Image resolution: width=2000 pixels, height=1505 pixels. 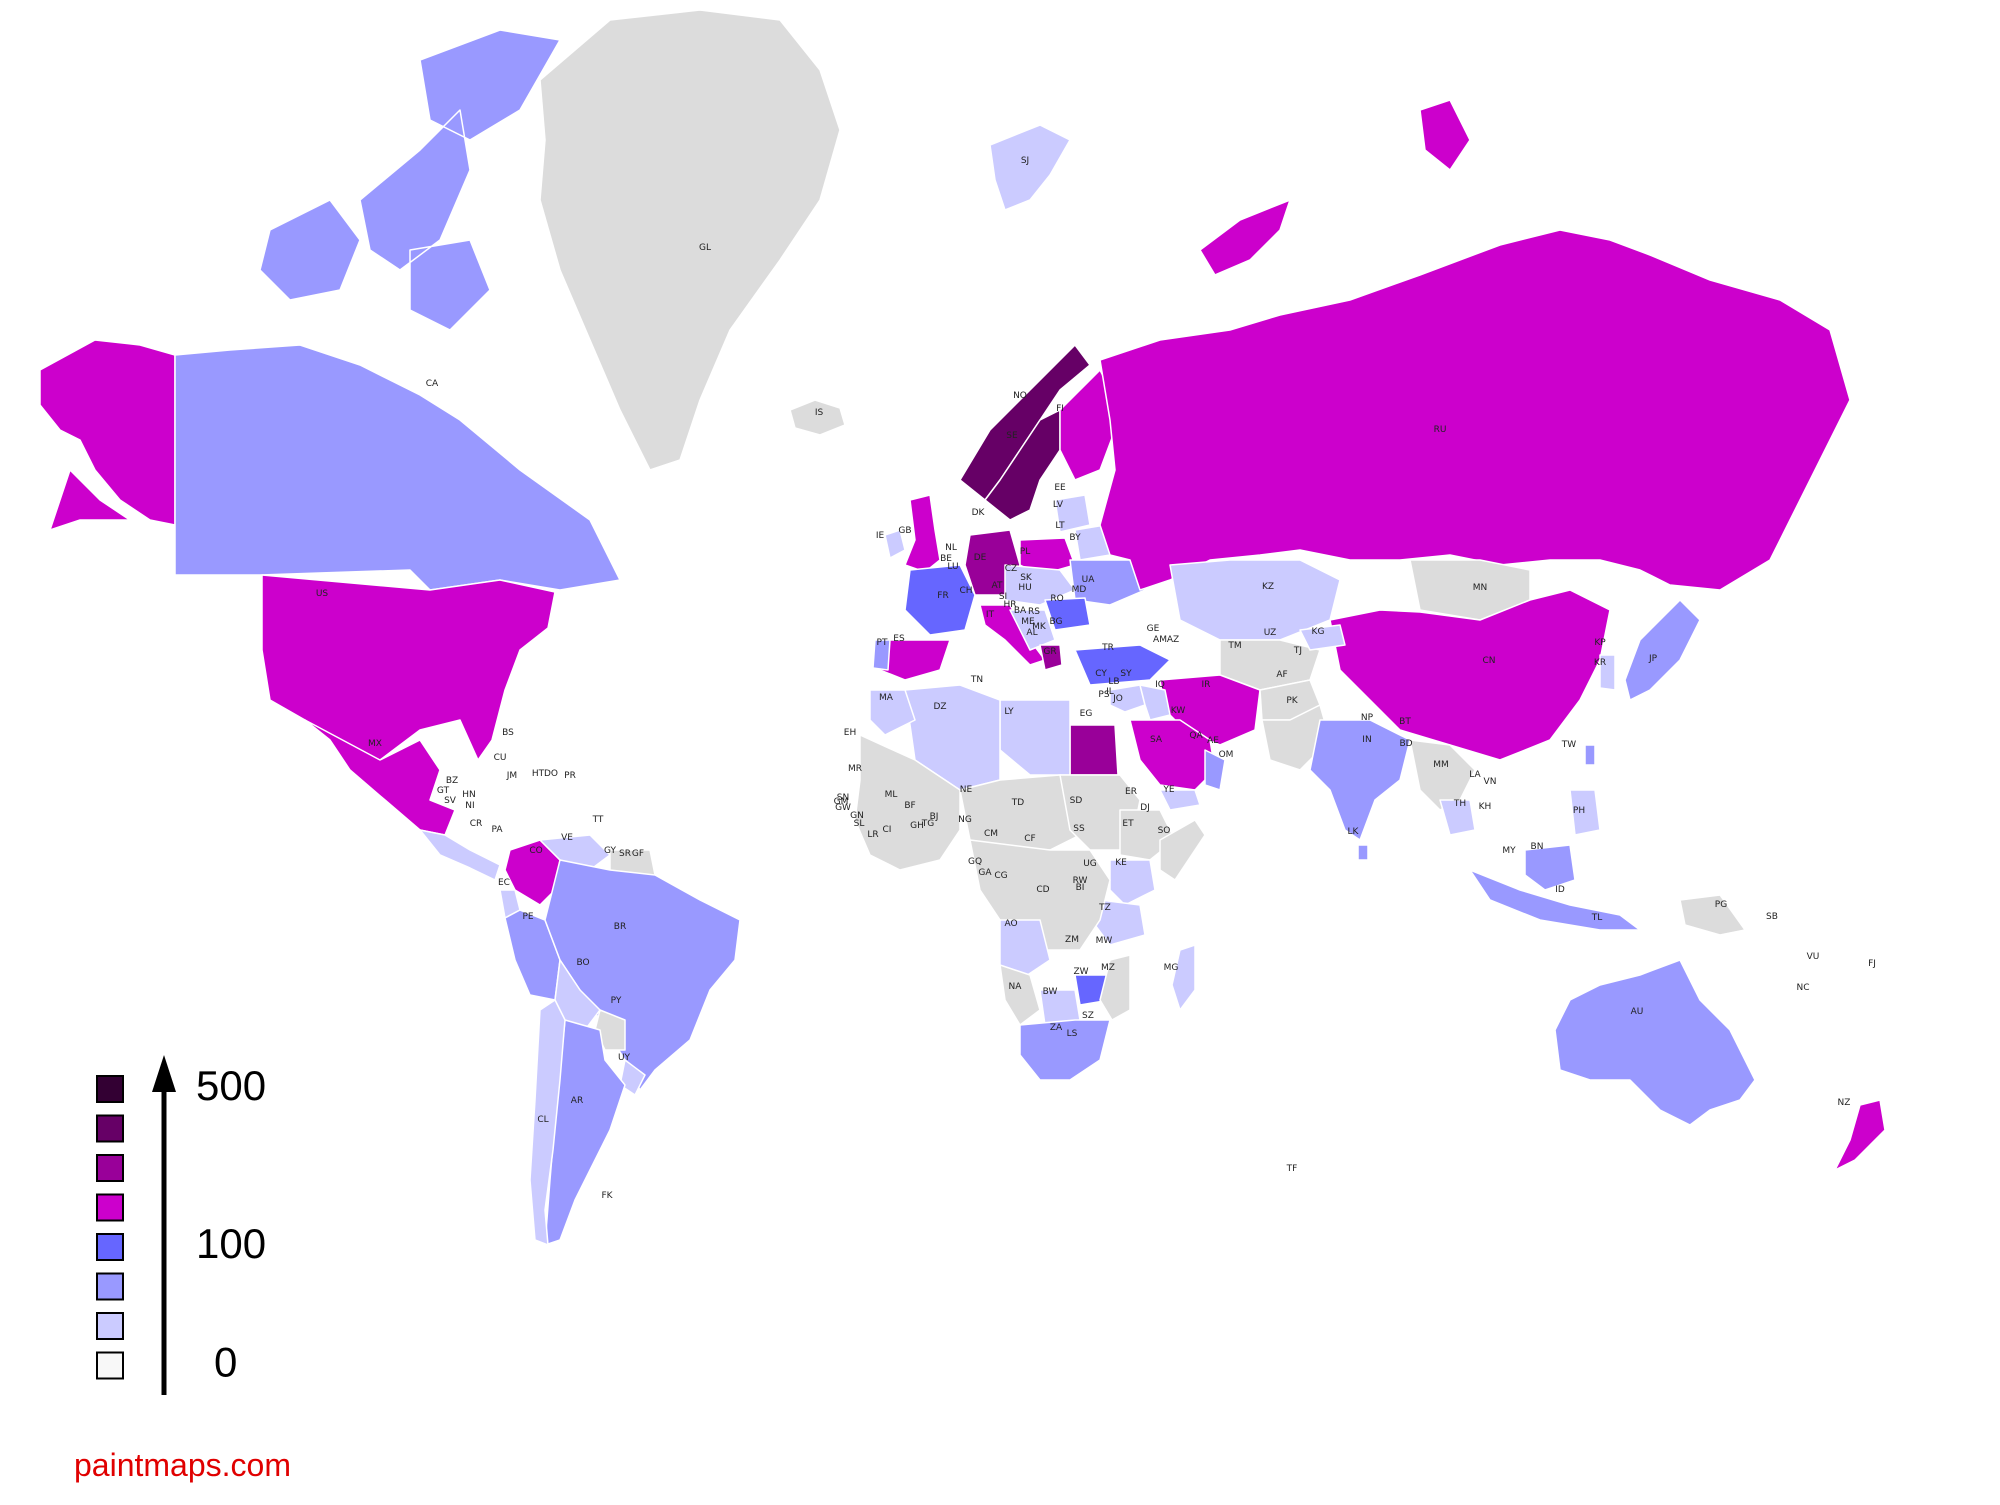 I want to click on country-code-cy: CY, so click(x=1101, y=674).